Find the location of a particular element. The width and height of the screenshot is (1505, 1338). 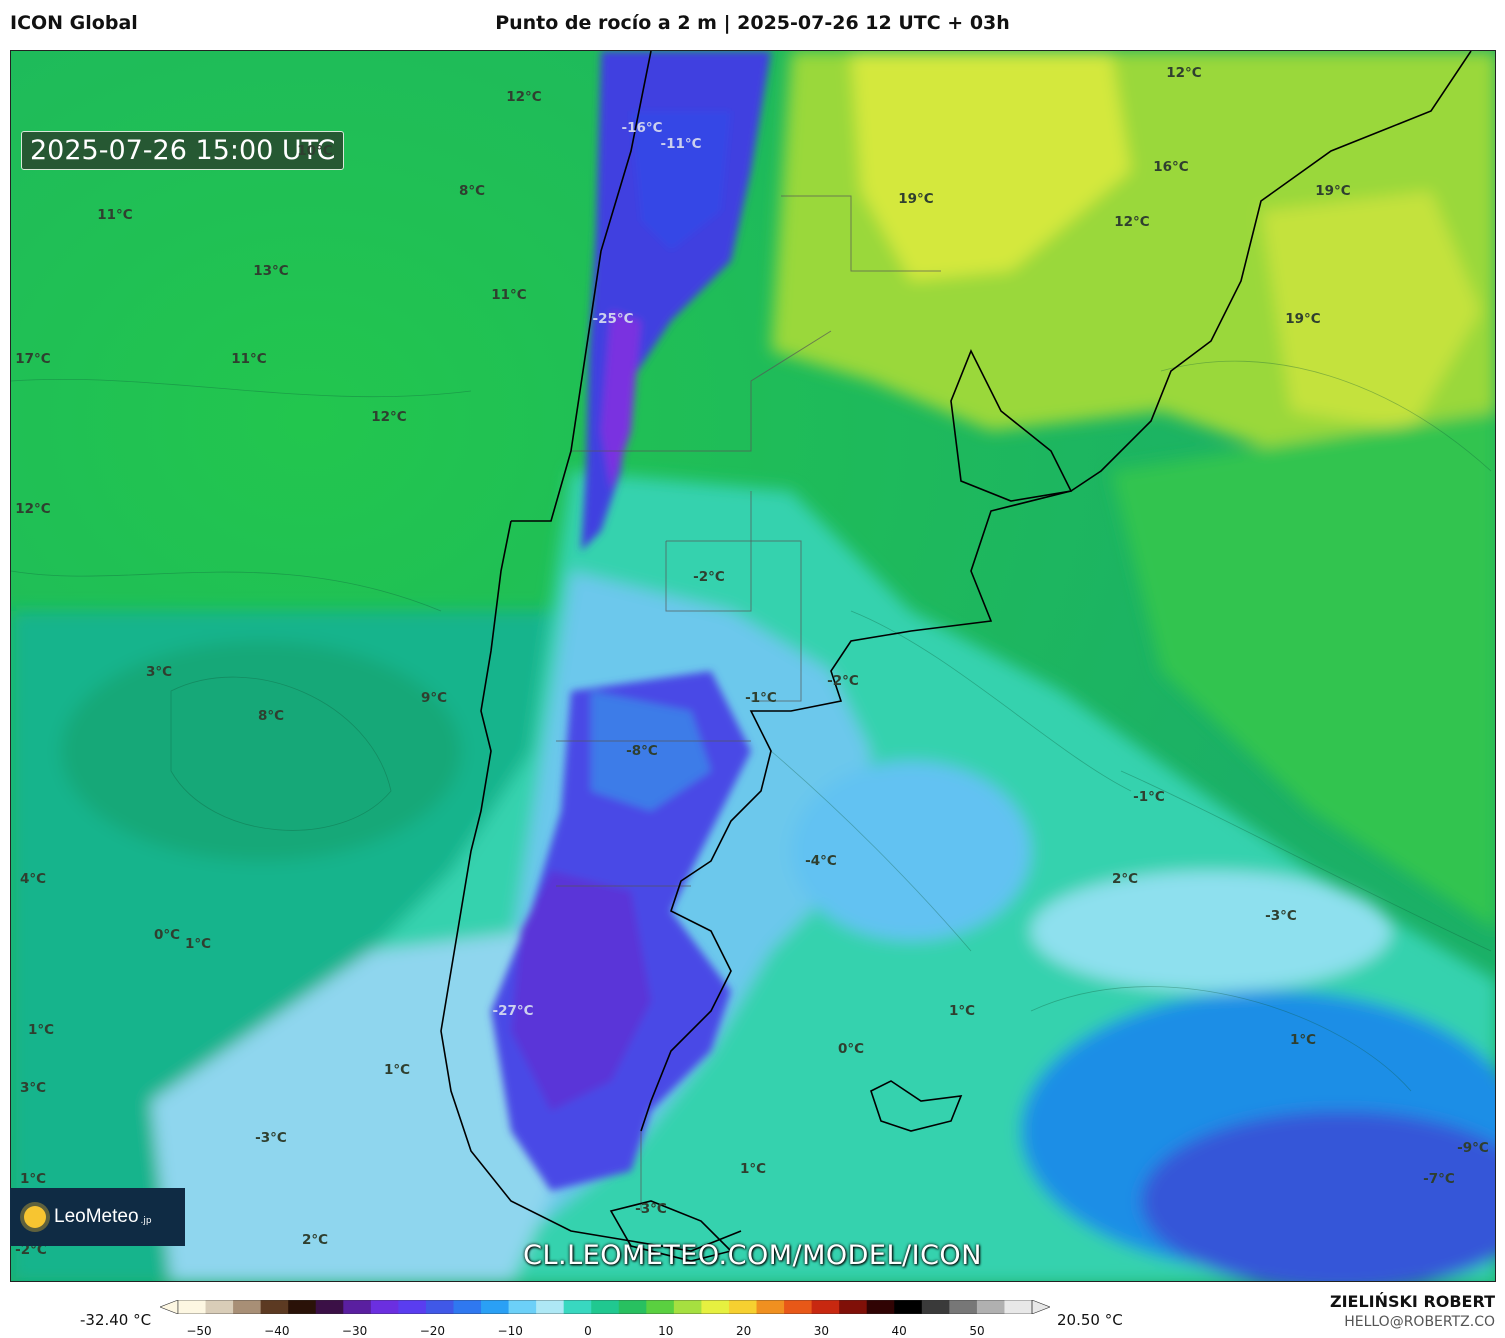

temp-label: -8°C is located at coordinates (642, 751).